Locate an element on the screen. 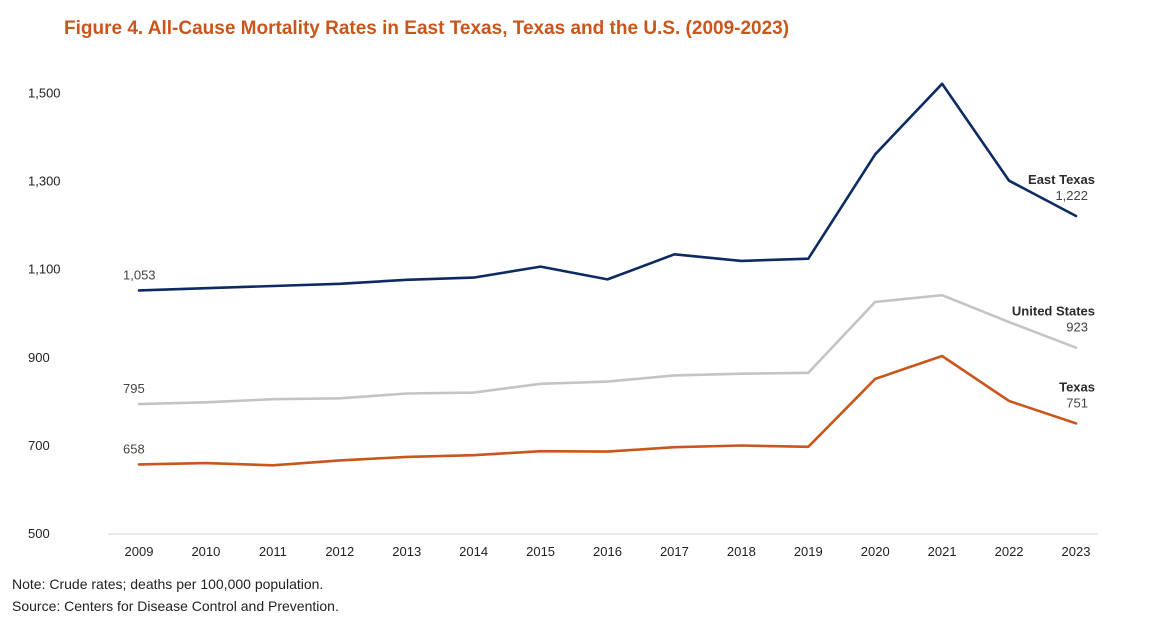 The width and height of the screenshot is (1152, 633). x-tick-label: 2023 is located at coordinates (1076, 551).